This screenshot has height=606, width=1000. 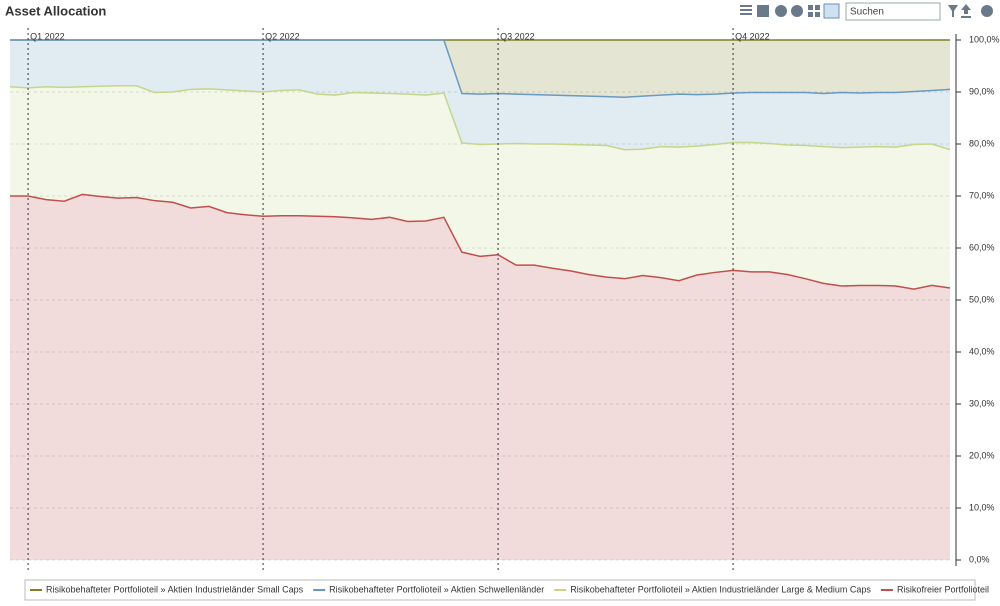 I want to click on y-tick-label: 100,0%, so click(x=984, y=39).